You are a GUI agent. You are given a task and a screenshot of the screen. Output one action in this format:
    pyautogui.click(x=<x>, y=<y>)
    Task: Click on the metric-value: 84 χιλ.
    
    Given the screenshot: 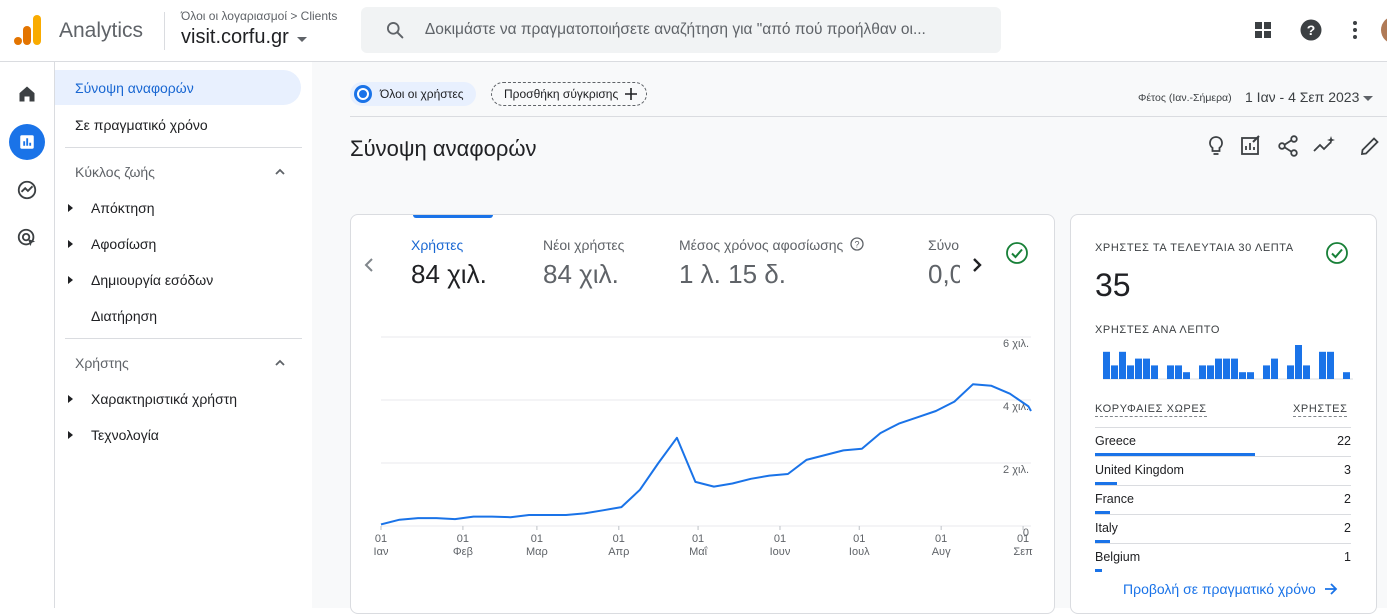 What is the action you would take?
    pyautogui.click(x=581, y=274)
    